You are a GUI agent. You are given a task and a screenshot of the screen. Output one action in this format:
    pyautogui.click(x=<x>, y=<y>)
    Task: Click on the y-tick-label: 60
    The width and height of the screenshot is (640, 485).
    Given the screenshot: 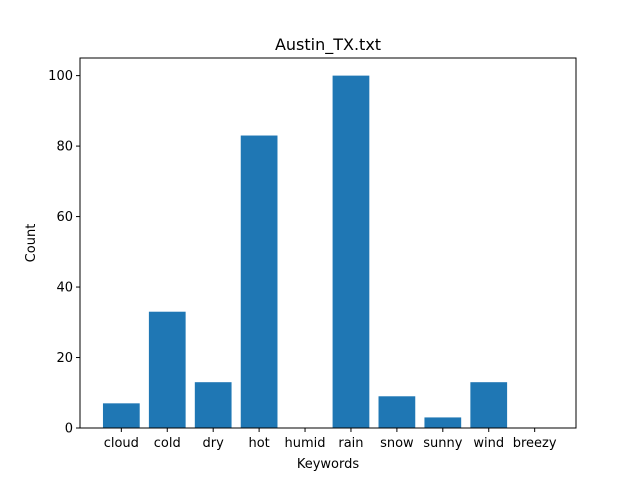 What is the action you would take?
    pyautogui.click(x=64, y=217)
    